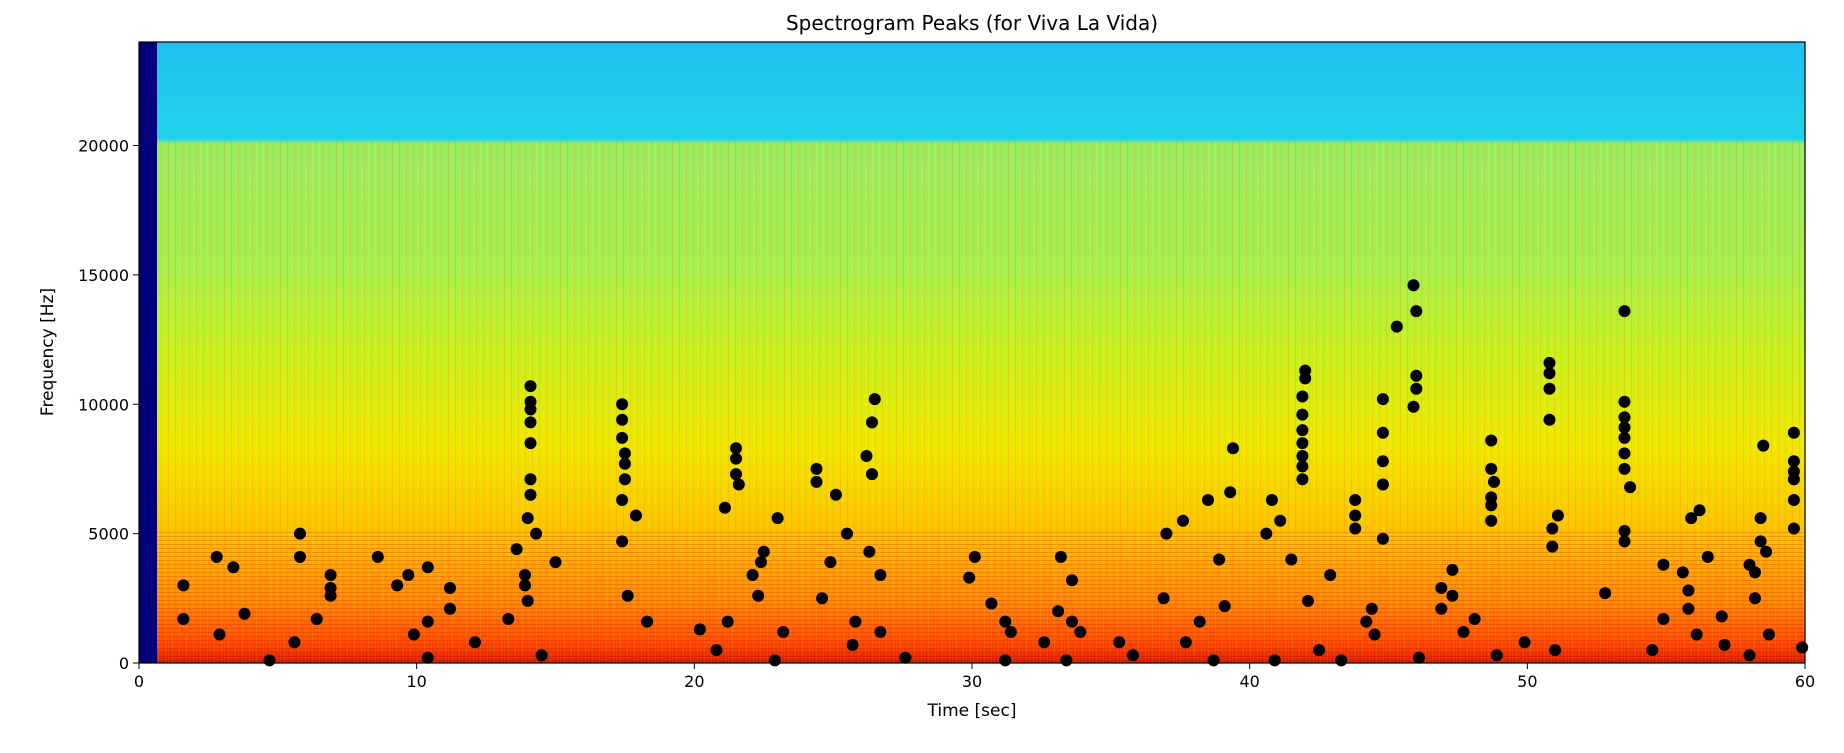  What do you see at coordinates (148, 352) in the screenshot?
I see `spectrogram-silence-band` at bounding box center [148, 352].